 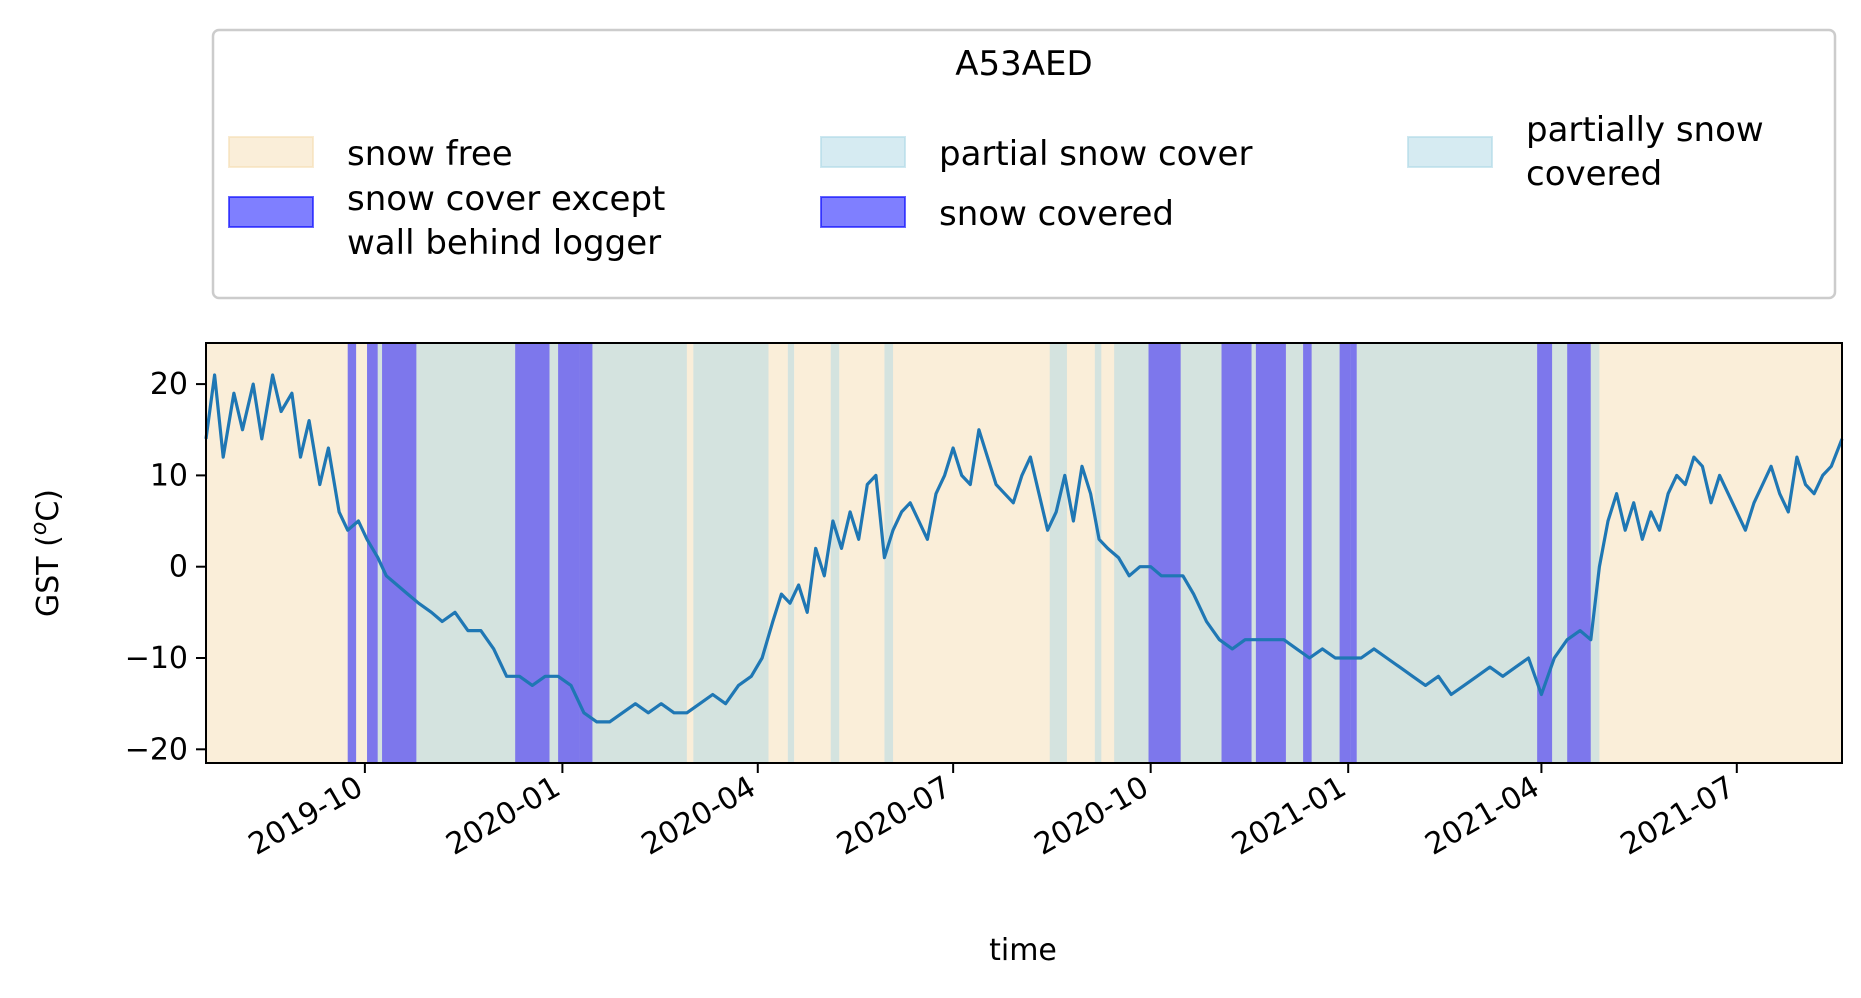 I want to click on x-tick-label: 2020-04, so click(x=699, y=816).